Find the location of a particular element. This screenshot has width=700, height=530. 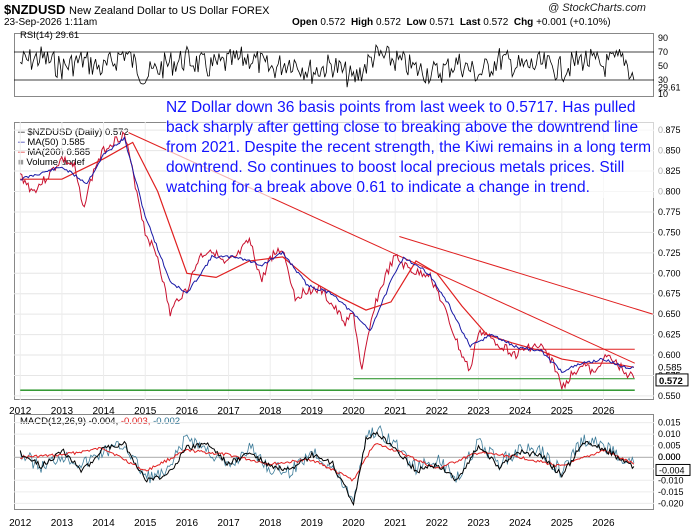

price-y-tick: 0.550 is located at coordinates (669, 396).